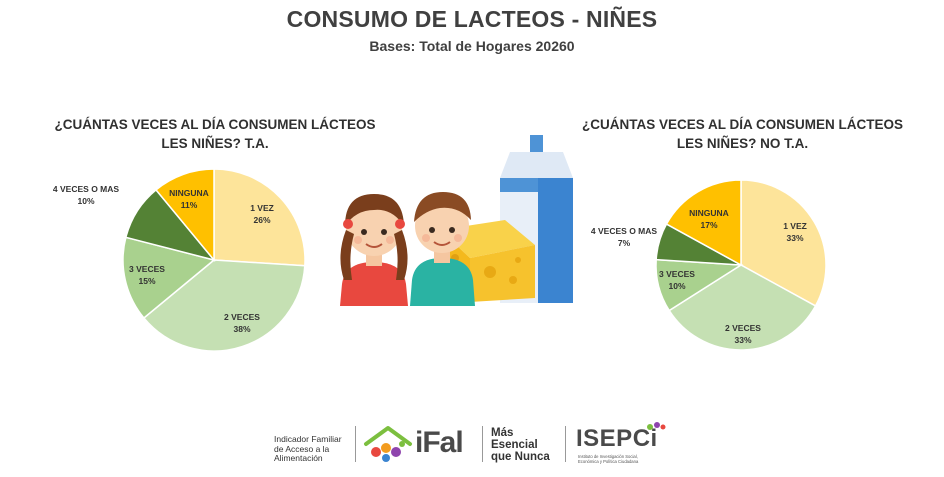  What do you see at coordinates (742, 124) in the screenshot?
I see `right-chart-title-line-1: ¿CUÁNTAS VECES AL DÍA CONSUMEN LÁCTEOS` at bounding box center [742, 124].